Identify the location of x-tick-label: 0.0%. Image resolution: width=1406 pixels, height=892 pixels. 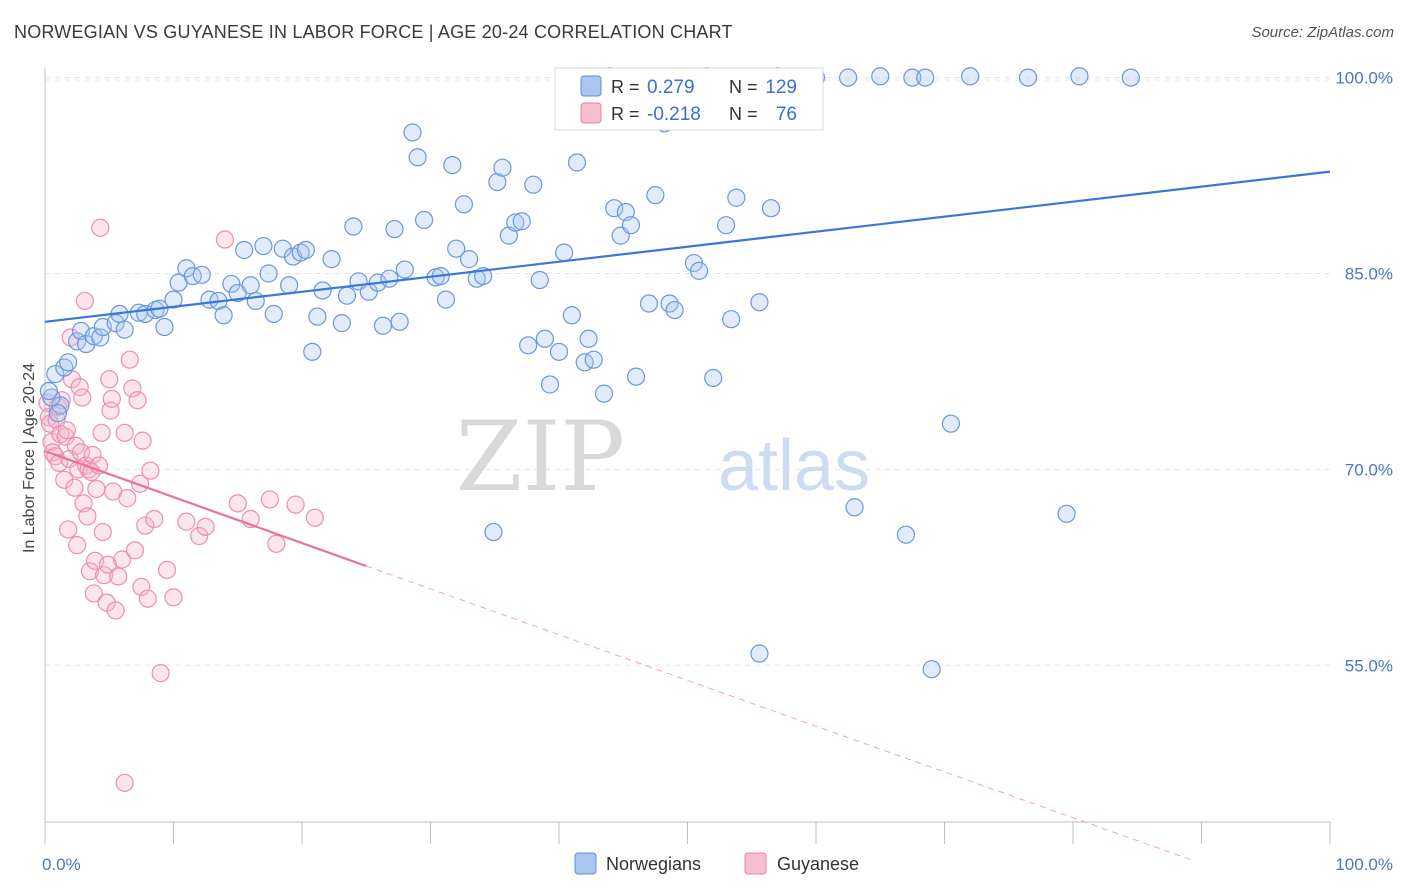
(61, 864).